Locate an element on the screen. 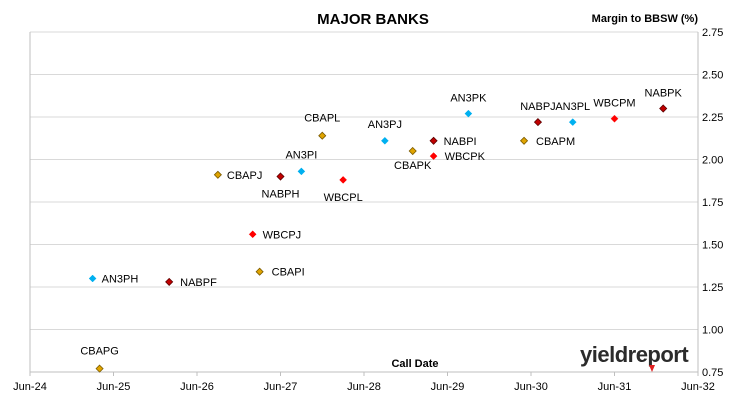 This screenshot has width=730, height=400. point-cbapj is located at coordinates (217, 174).